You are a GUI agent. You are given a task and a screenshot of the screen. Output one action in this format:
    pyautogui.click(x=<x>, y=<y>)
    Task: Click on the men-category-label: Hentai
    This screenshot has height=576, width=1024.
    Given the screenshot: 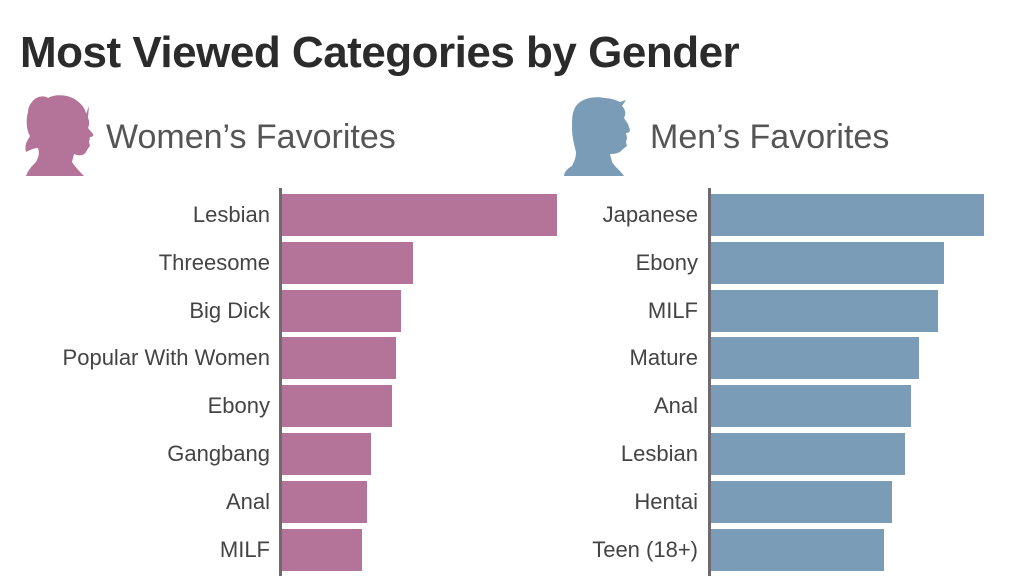 What is the action you would take?
    pyautogui.click(x=666, y=501)
    